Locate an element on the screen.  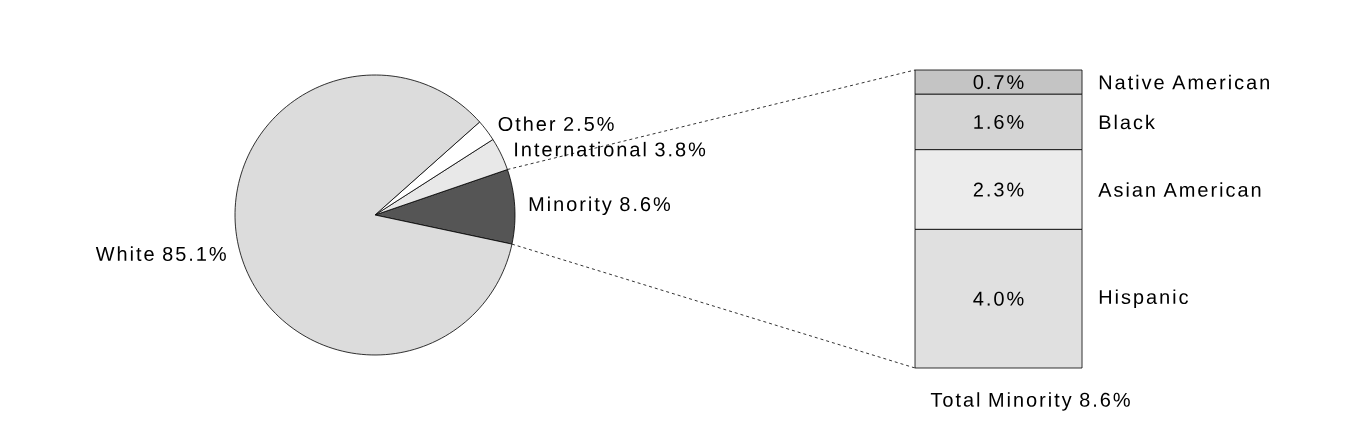
x-axis-title: Total Minority 8.6% is located at coordinates (1030, 401).